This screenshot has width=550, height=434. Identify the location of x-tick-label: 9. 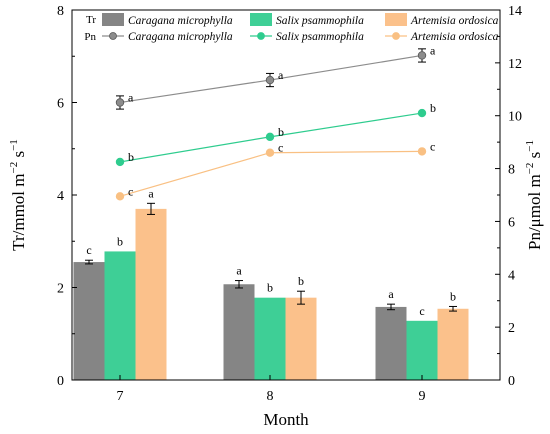
(422, 396).